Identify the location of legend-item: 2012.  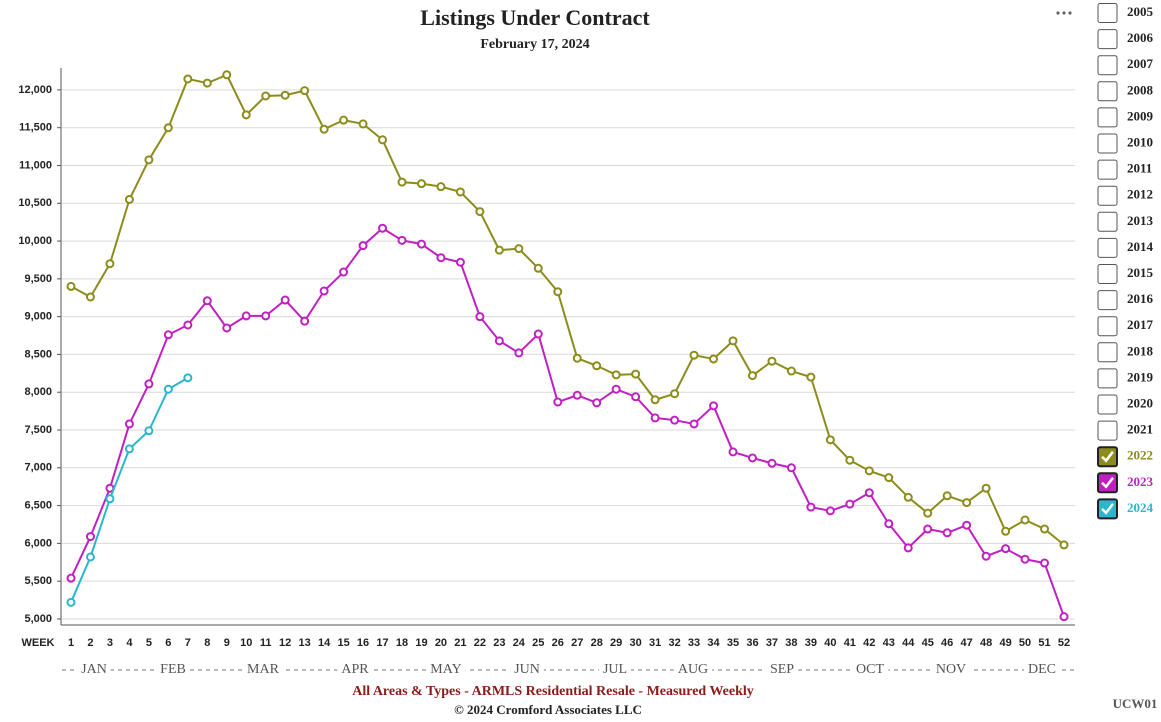
(1125, 195).